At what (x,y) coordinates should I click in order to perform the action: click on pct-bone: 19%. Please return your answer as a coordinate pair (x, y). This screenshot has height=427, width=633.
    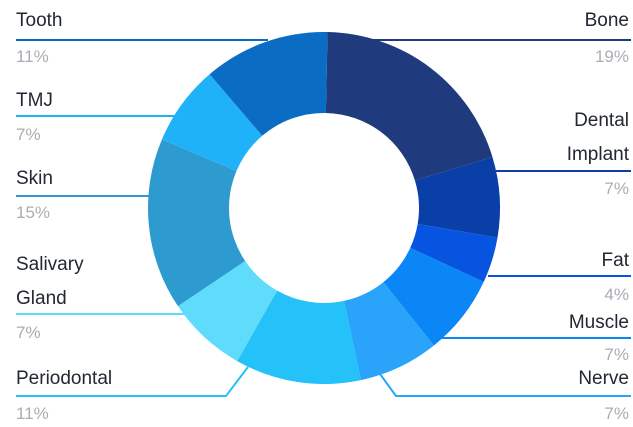
    Looking at the image, I should click on (611, 56).